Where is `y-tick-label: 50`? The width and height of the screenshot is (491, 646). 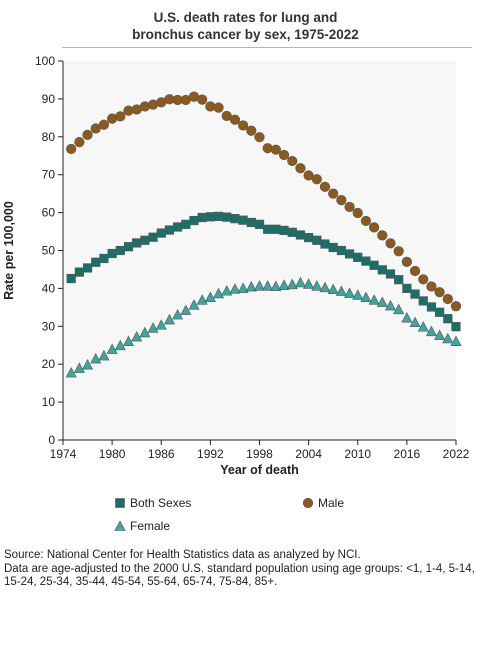 y-tick-label: 50 is located at coordinates (49, 251).